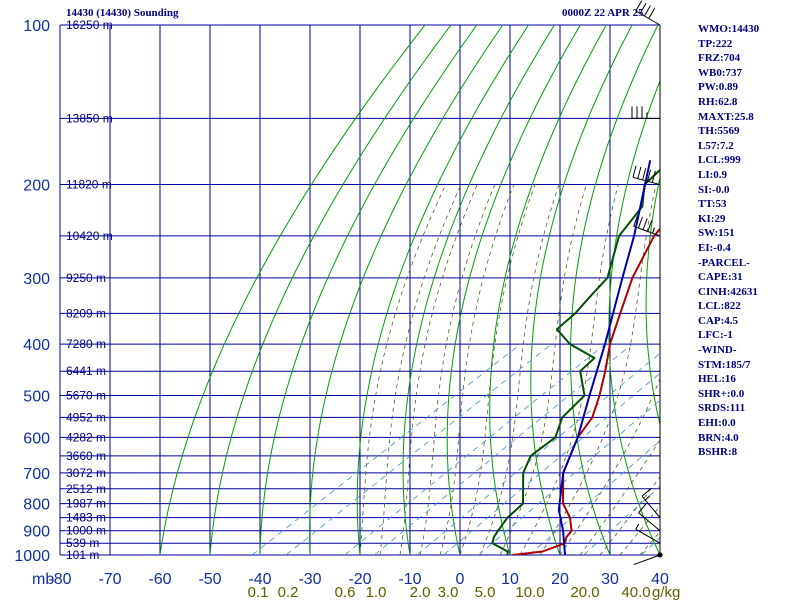 This screenshot has width=800, height=600. Describe the element at coordinates (714, 189) in the screenshot. I see `index-item: SI:-0.0` at that location.